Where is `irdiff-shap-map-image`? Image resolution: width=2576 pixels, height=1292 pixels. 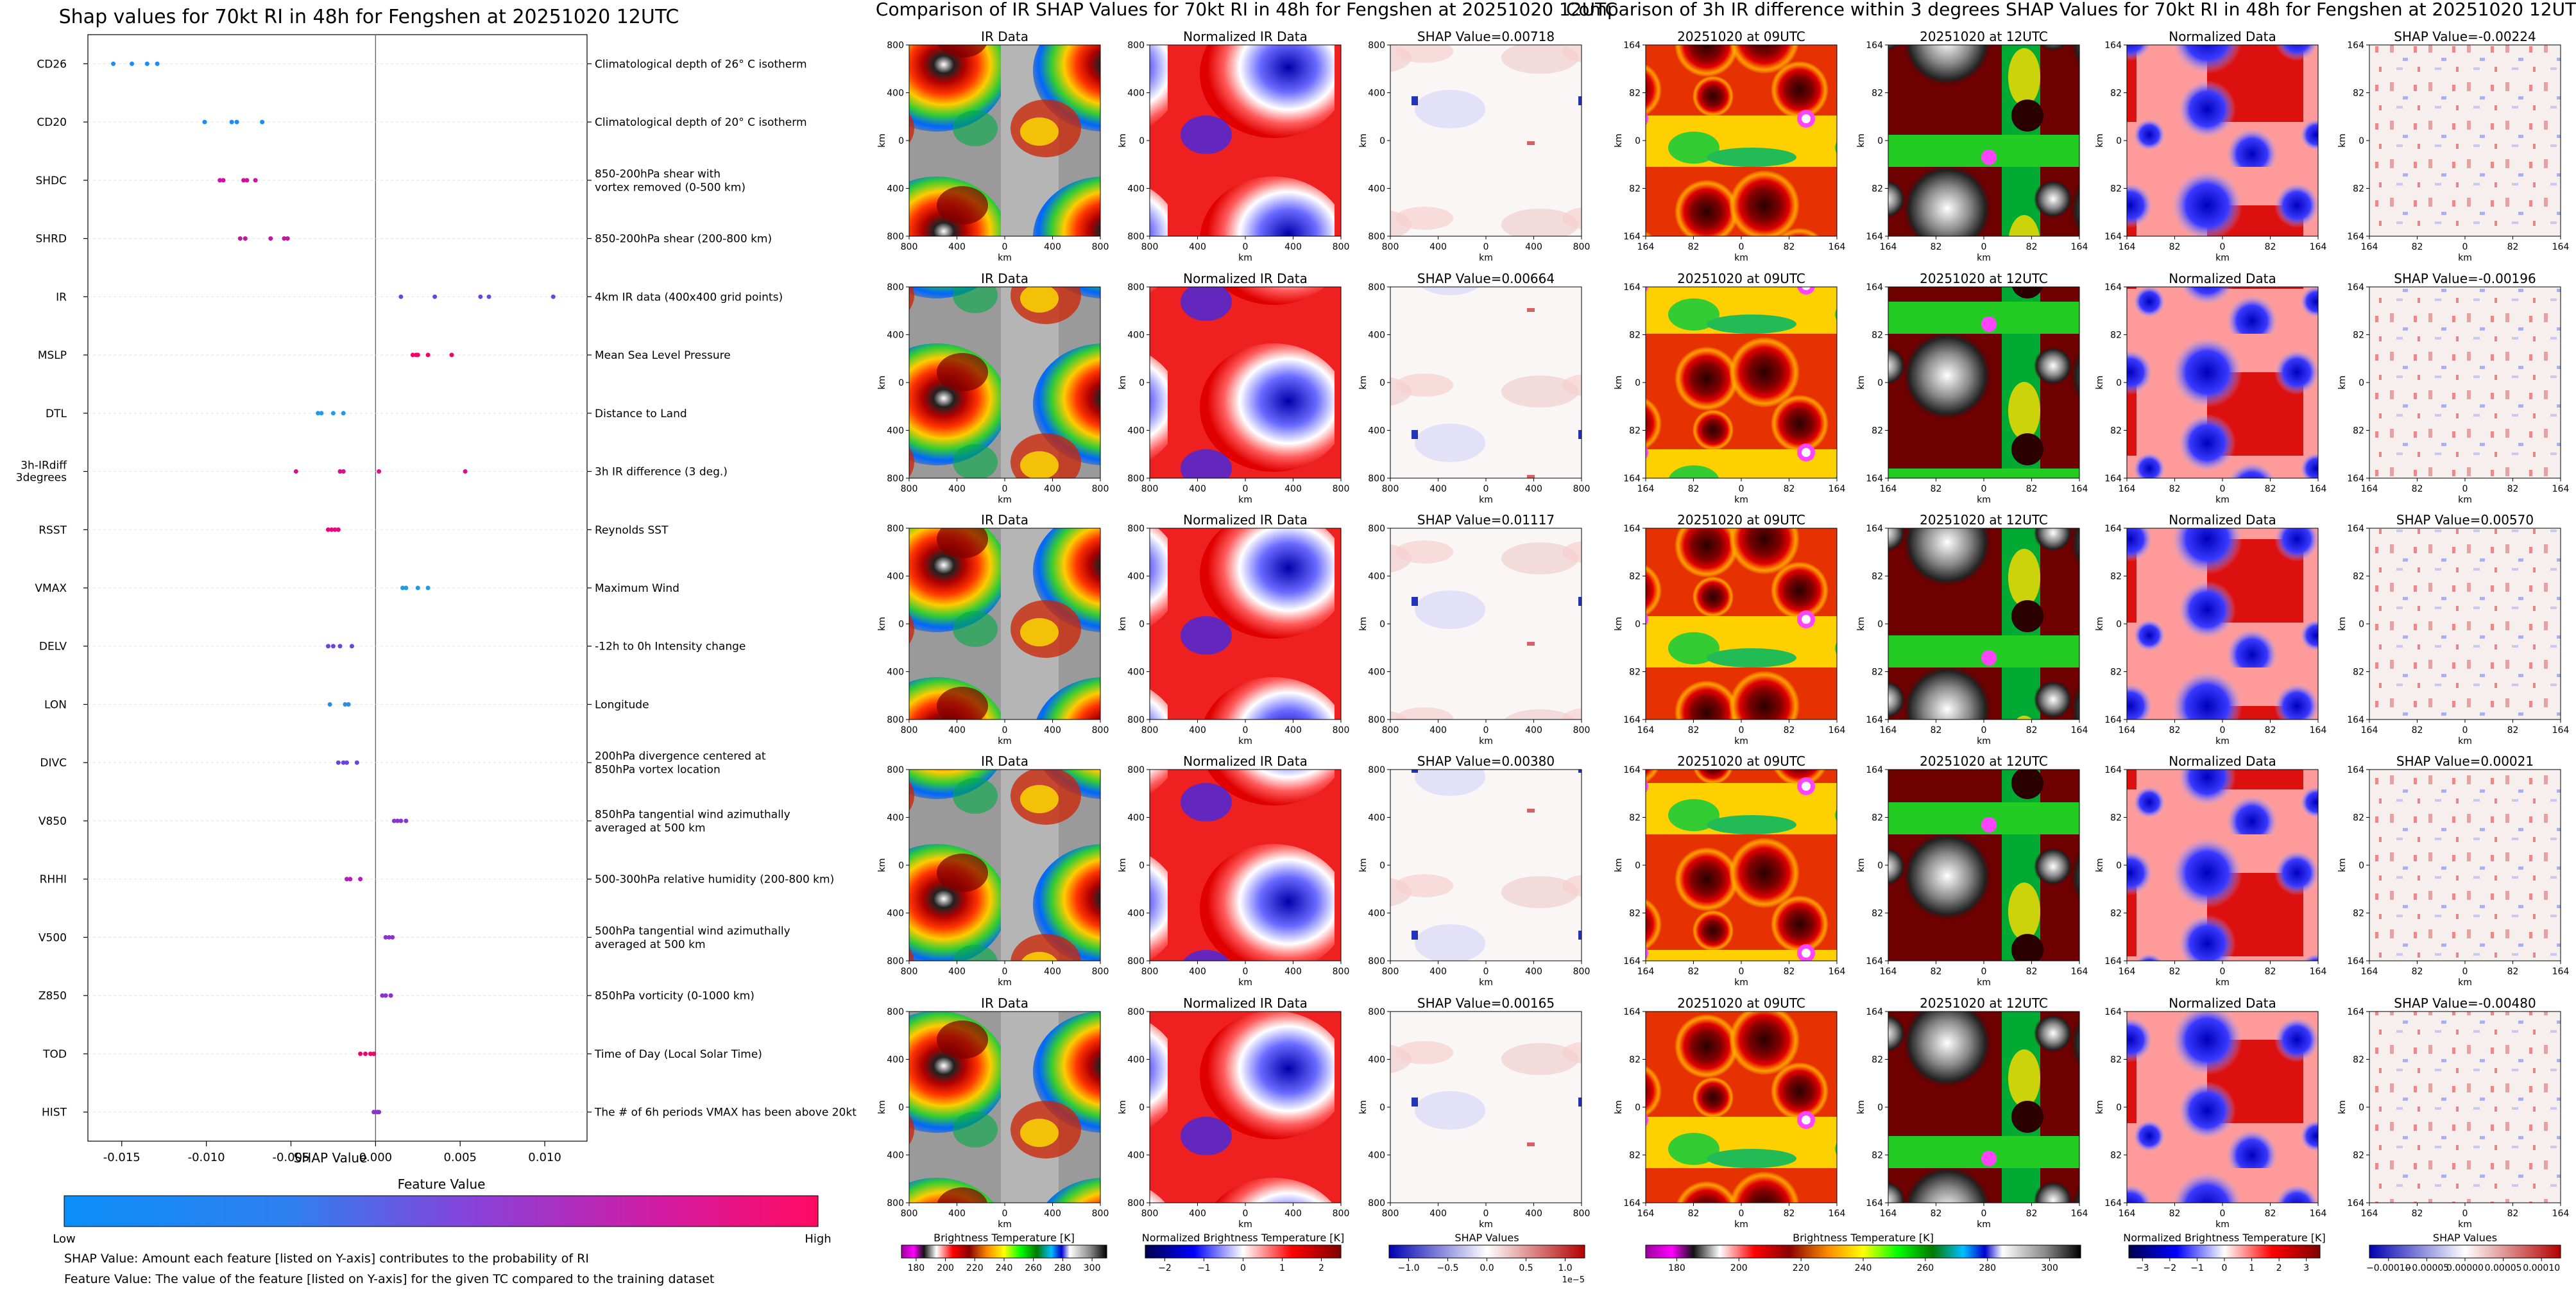
irdiff-shap-map-image is located at coordinates (2465, 624).